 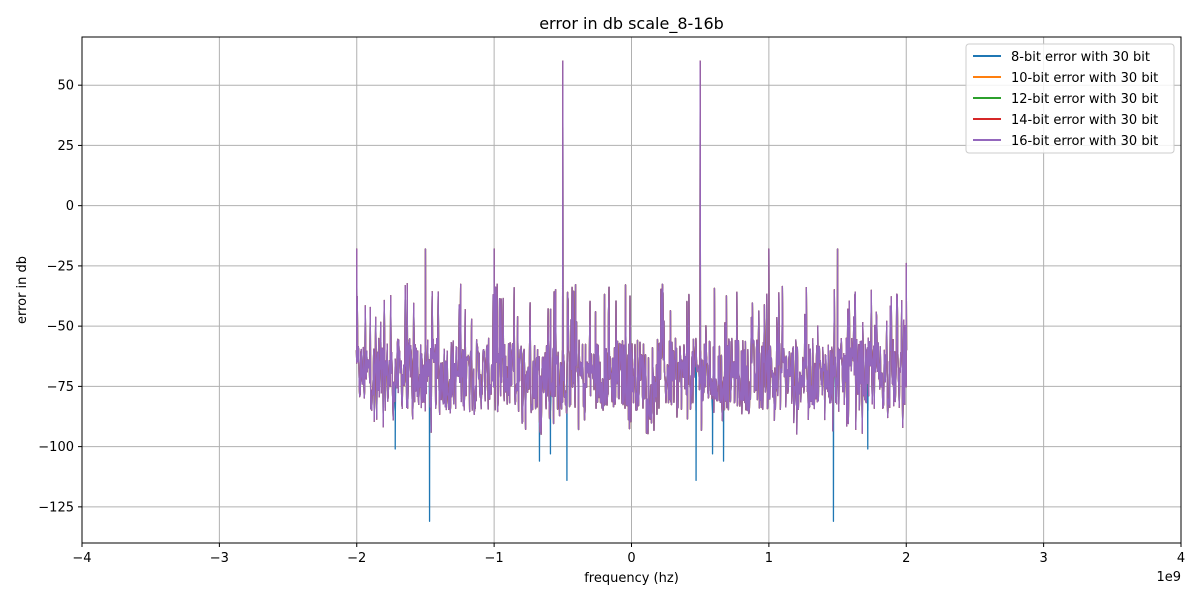 I want to click on y-tick-label: −100, so click(x=56, y=447).